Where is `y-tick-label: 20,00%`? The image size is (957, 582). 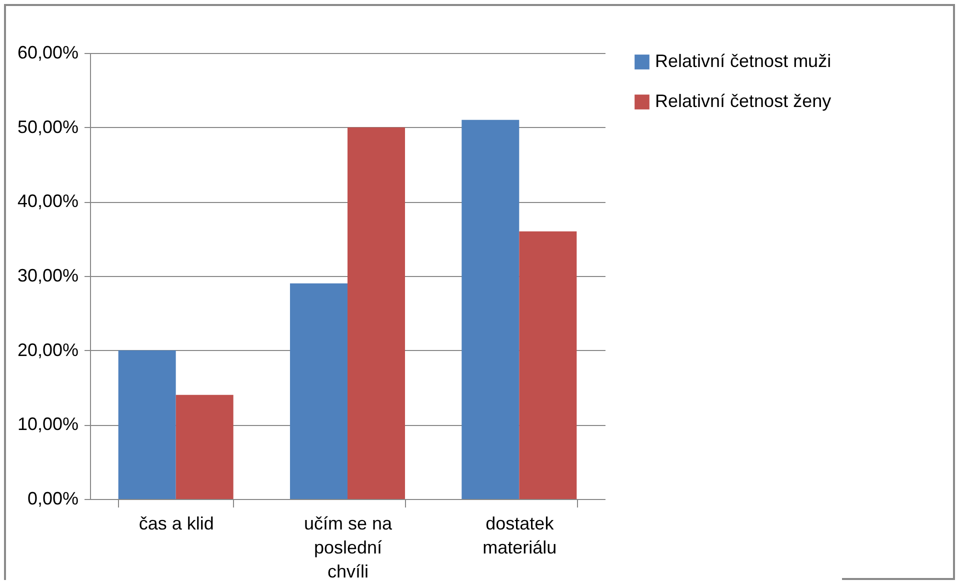
y-tick-label: 20,00% is located at coordinates (47, 350).